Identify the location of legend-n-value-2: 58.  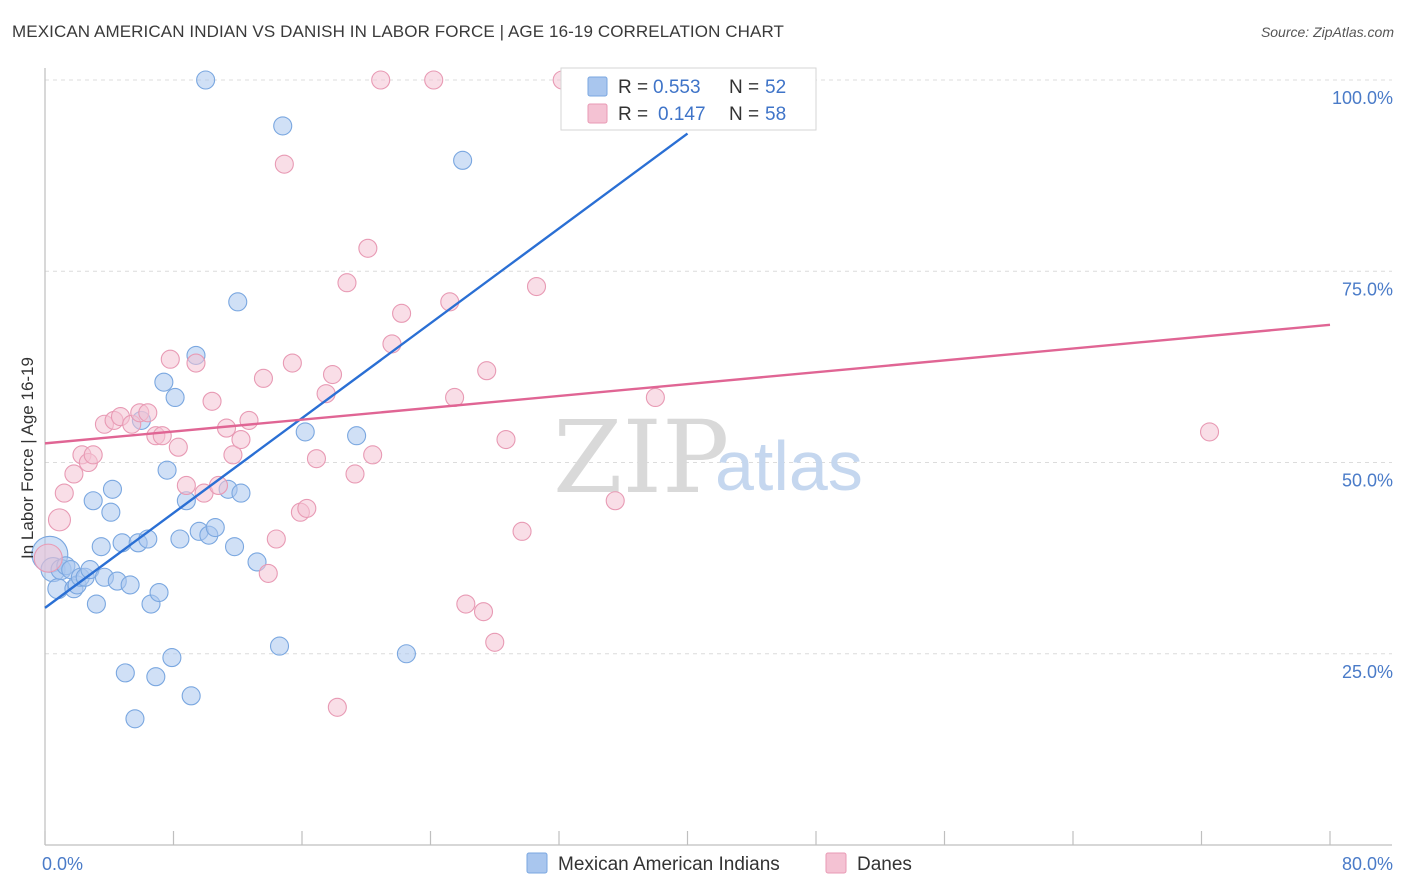
(775, 114).